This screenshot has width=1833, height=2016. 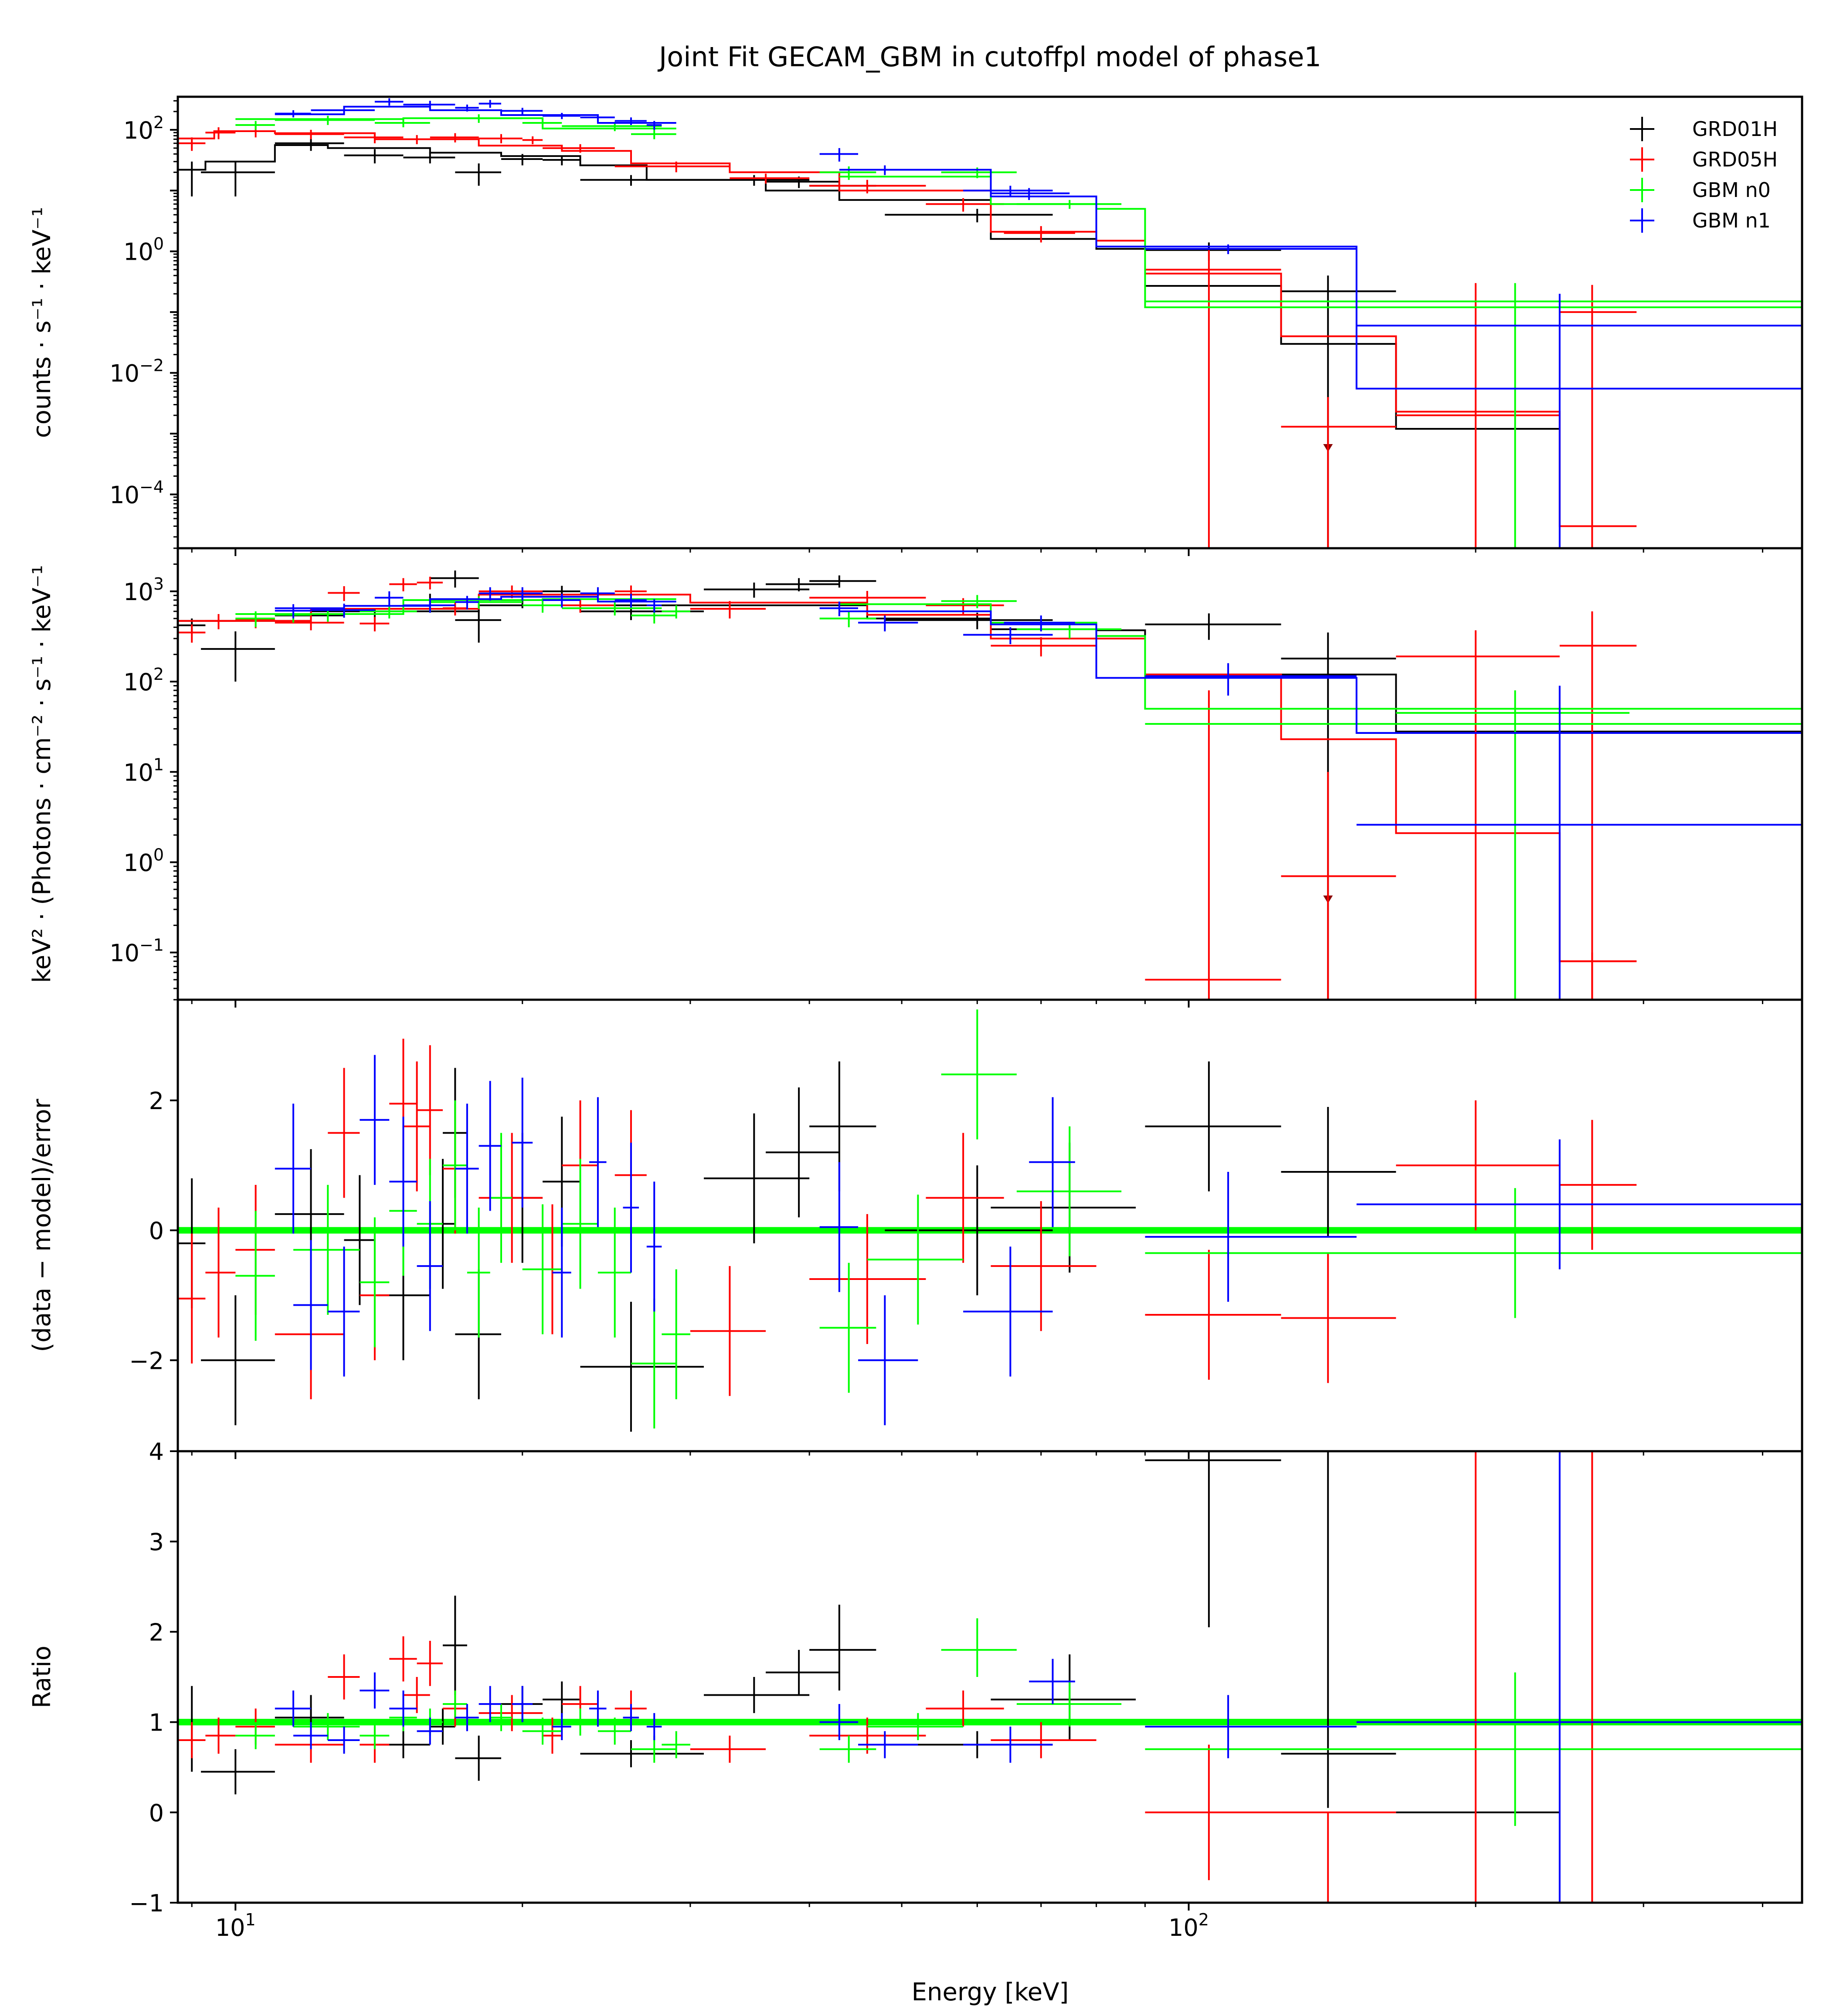 I want to click on y-tick-label: 10¹, so click(x=143, y=771).